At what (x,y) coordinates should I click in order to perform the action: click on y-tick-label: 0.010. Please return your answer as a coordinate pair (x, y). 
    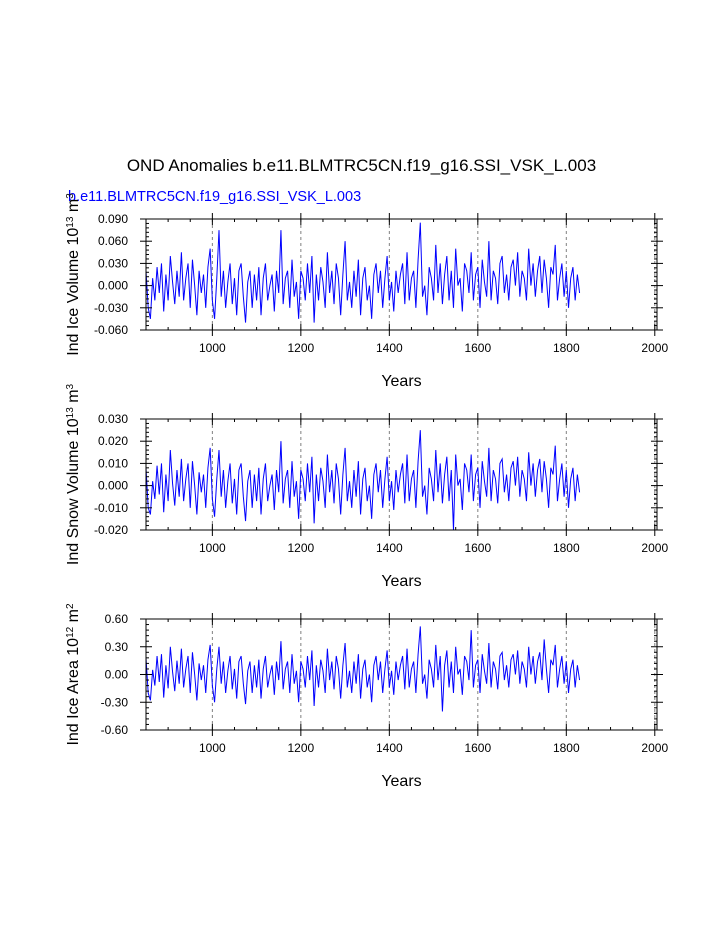
    Looking at the image, I should click on (113, 463).